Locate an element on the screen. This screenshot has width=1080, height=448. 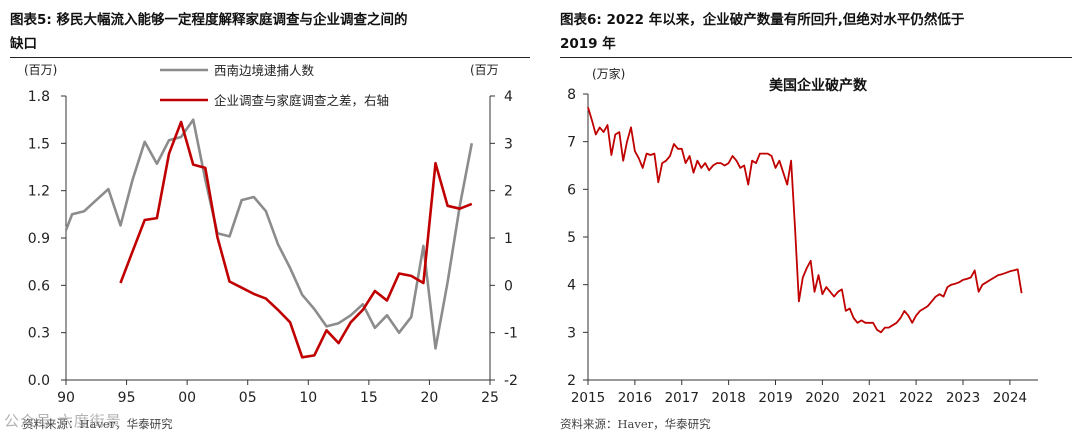
right-title-rule is located at coordinates (816, 57).